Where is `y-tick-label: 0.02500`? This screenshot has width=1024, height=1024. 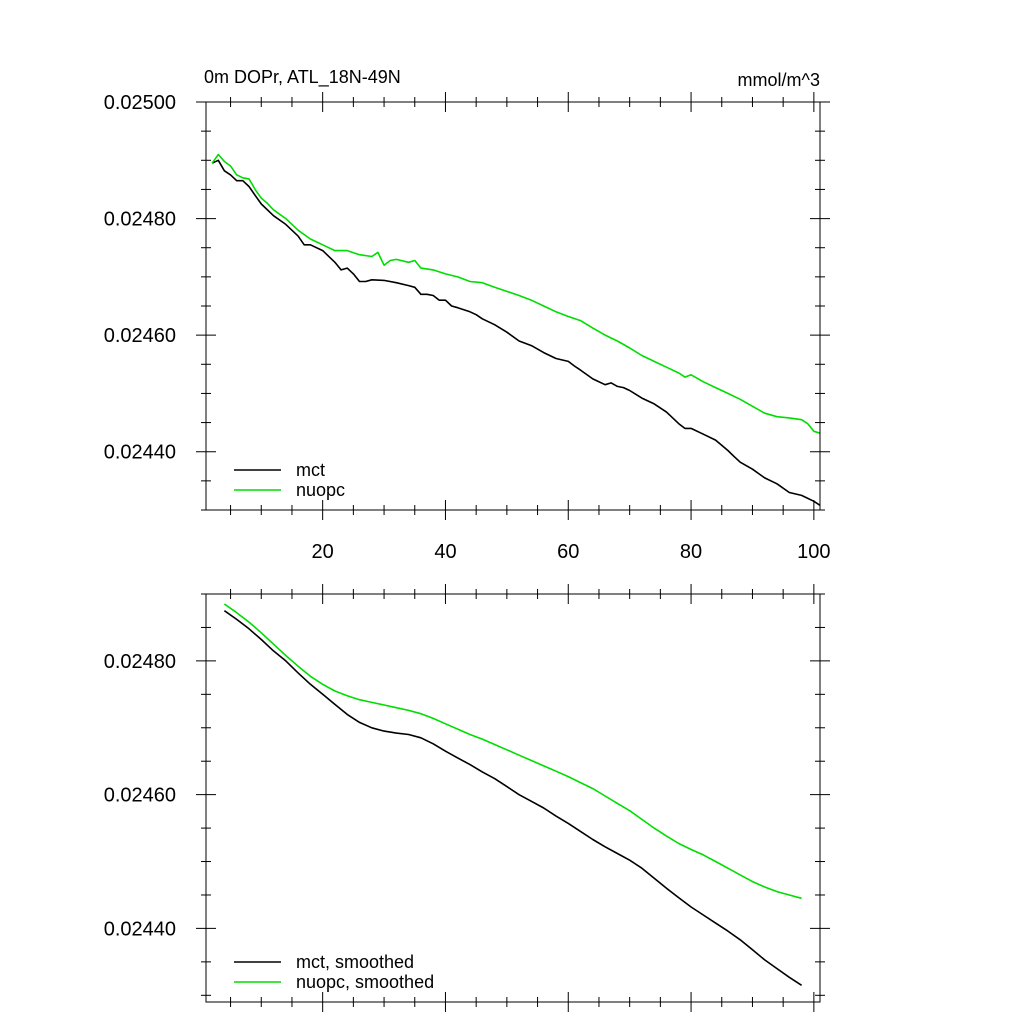 y-tick-label: 0.02500 is located at coordinates (140, 103).